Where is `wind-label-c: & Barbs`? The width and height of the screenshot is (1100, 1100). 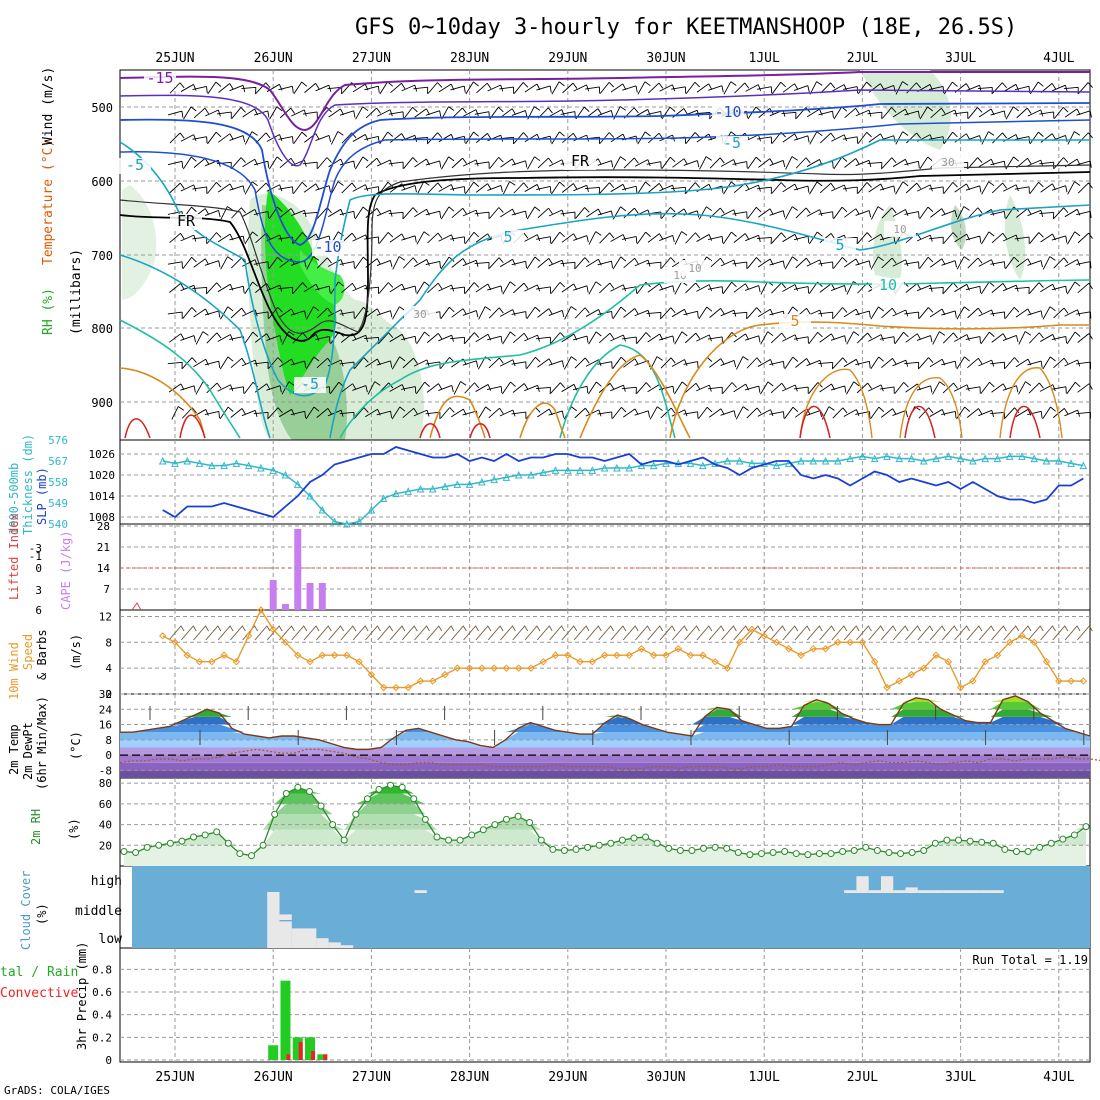 wind-label-c: & Barbs is located at coordinates (42, 654).